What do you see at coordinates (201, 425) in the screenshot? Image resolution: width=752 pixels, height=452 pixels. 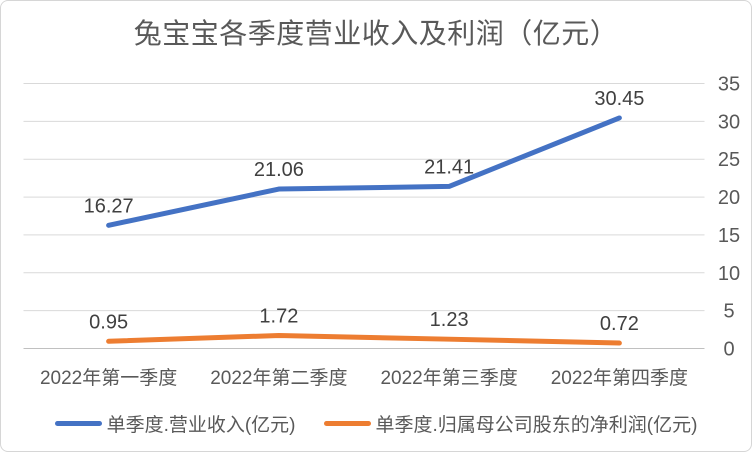 I see `legend-label-revenue: 单季度.营业收入(亿元)` at bounding box center [201, 425].